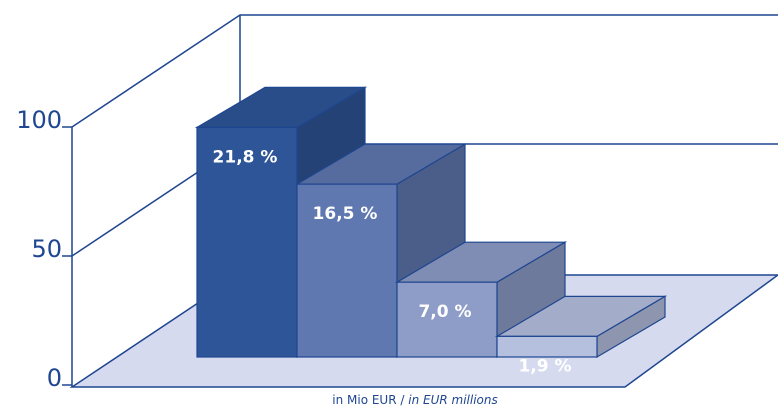  I want to click on bar-label: 16,5 %, so click(345, 214).